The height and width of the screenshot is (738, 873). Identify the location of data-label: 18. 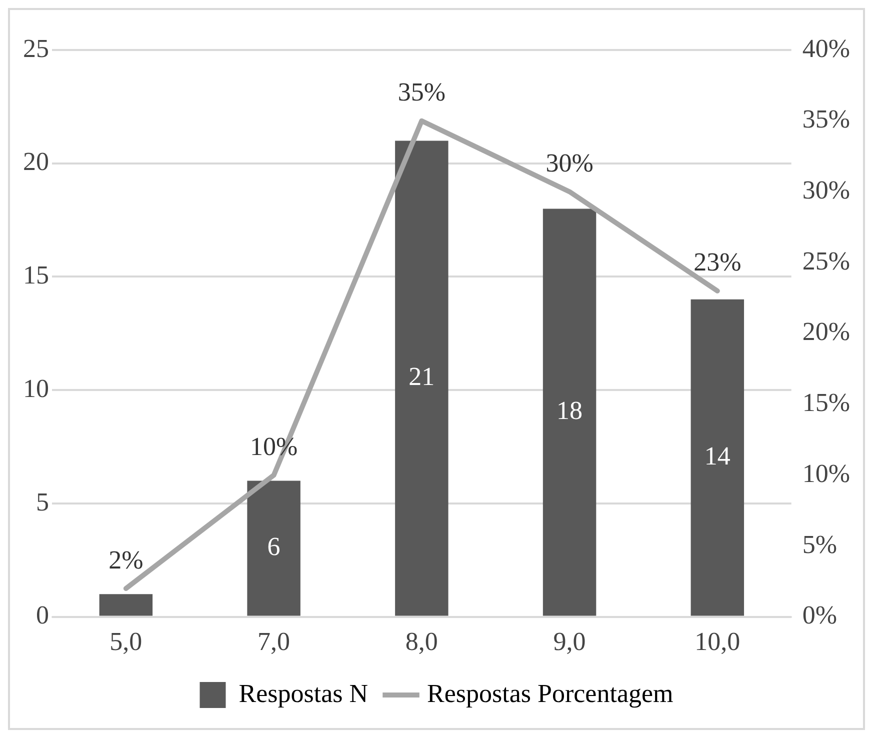
(569, 411).